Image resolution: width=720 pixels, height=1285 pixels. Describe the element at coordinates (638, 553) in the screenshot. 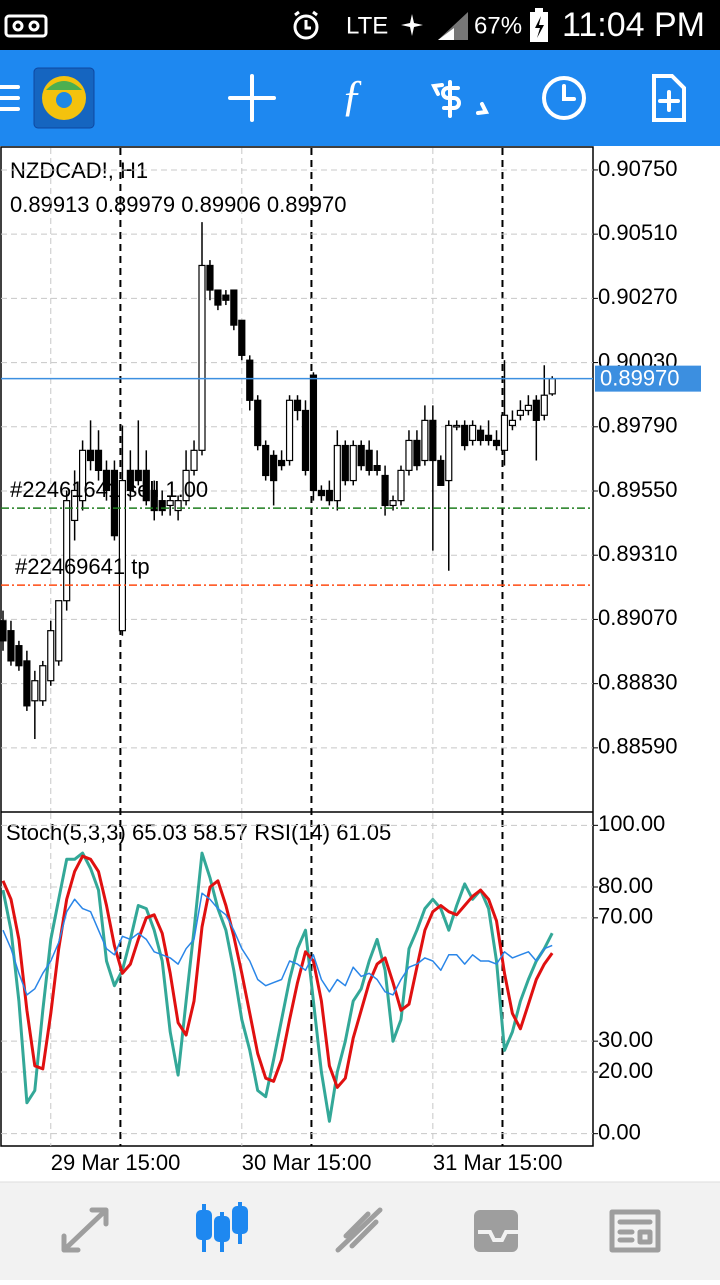

I see `y-tick-label: 0.89310` at that location.